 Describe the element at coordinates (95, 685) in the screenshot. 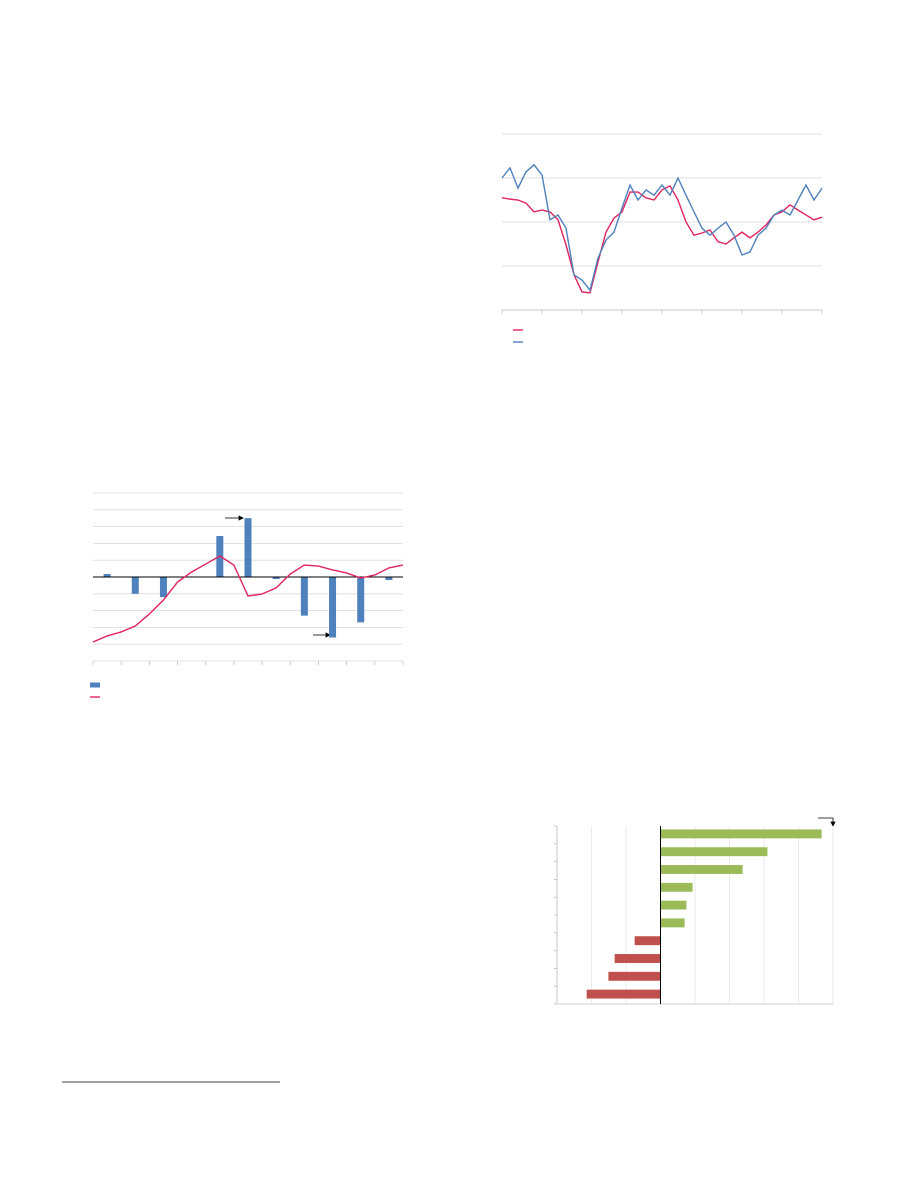

I see `legend-swatch` at that location.